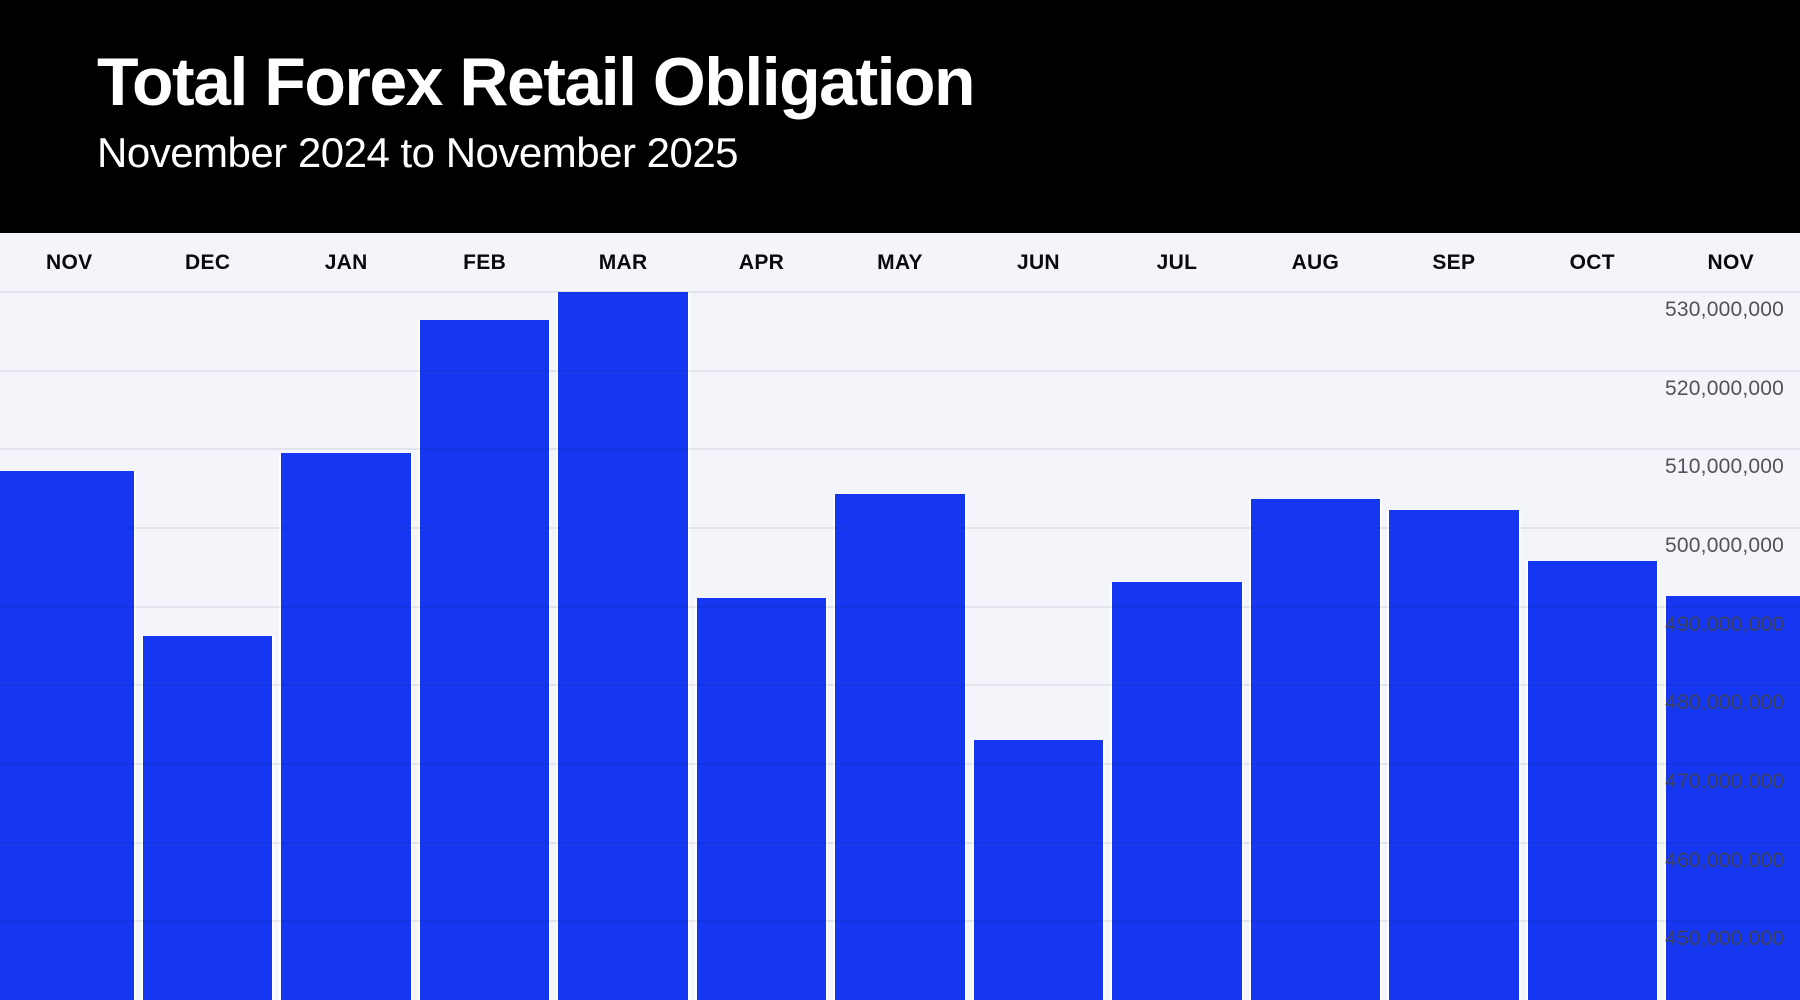  I want to click on y-tick-label-530000000: 530,000,000, so click(1724, 309).